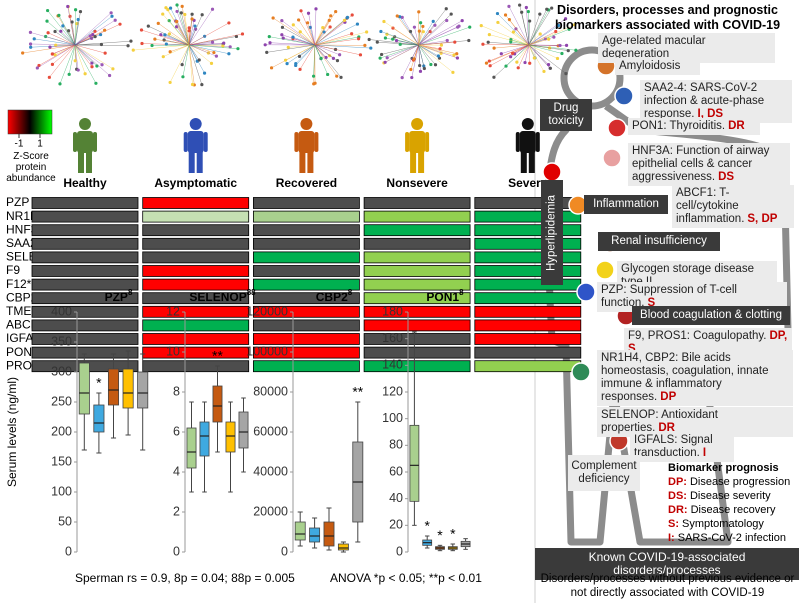  Describe the element at coordinates (61, 461) in the screenshot. I see `y-tick-label: 150` at that location.